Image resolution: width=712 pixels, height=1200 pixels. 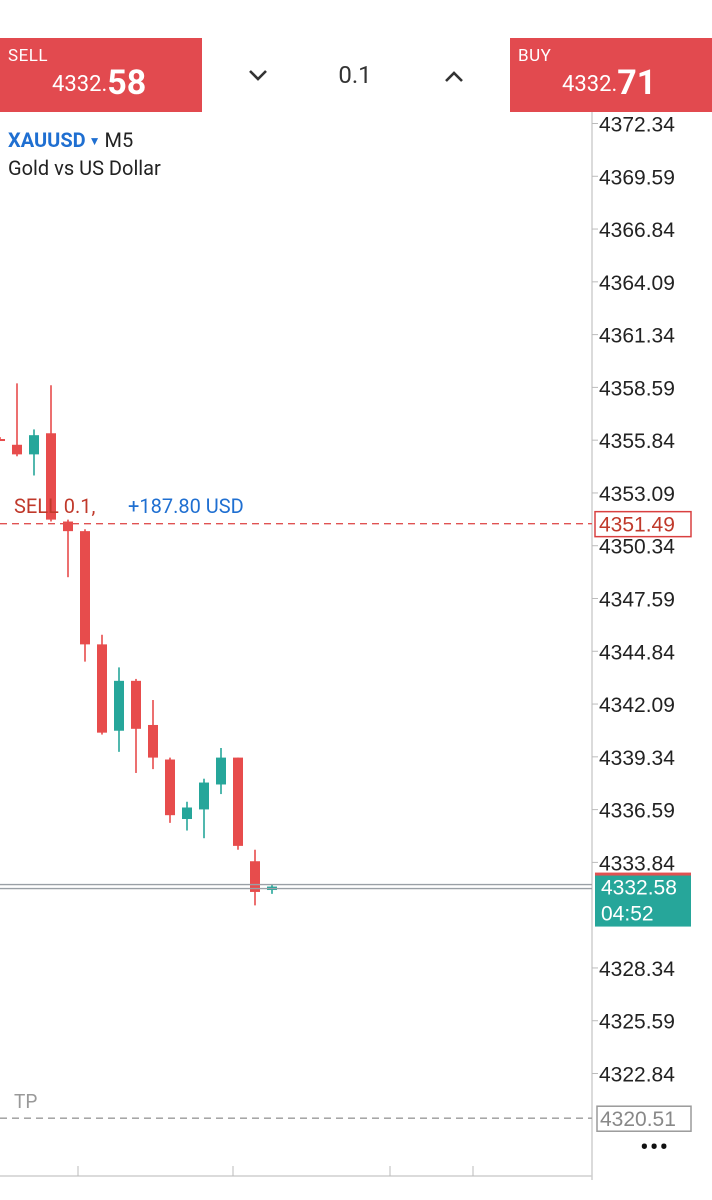 I want to click on y-tick-label: 4355.84, so click(x=637, y=441).